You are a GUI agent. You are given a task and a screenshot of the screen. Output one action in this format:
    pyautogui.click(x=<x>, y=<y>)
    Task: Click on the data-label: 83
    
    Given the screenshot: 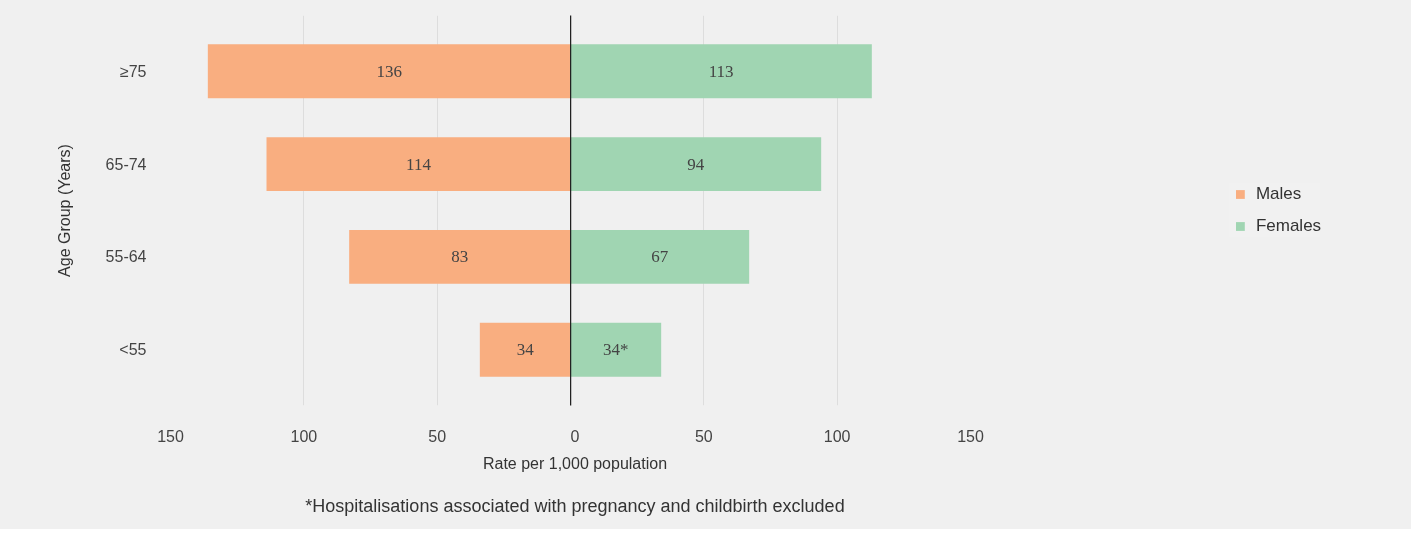 What is the action you would take?
    pyautogui.click(x=460, y=257)
    